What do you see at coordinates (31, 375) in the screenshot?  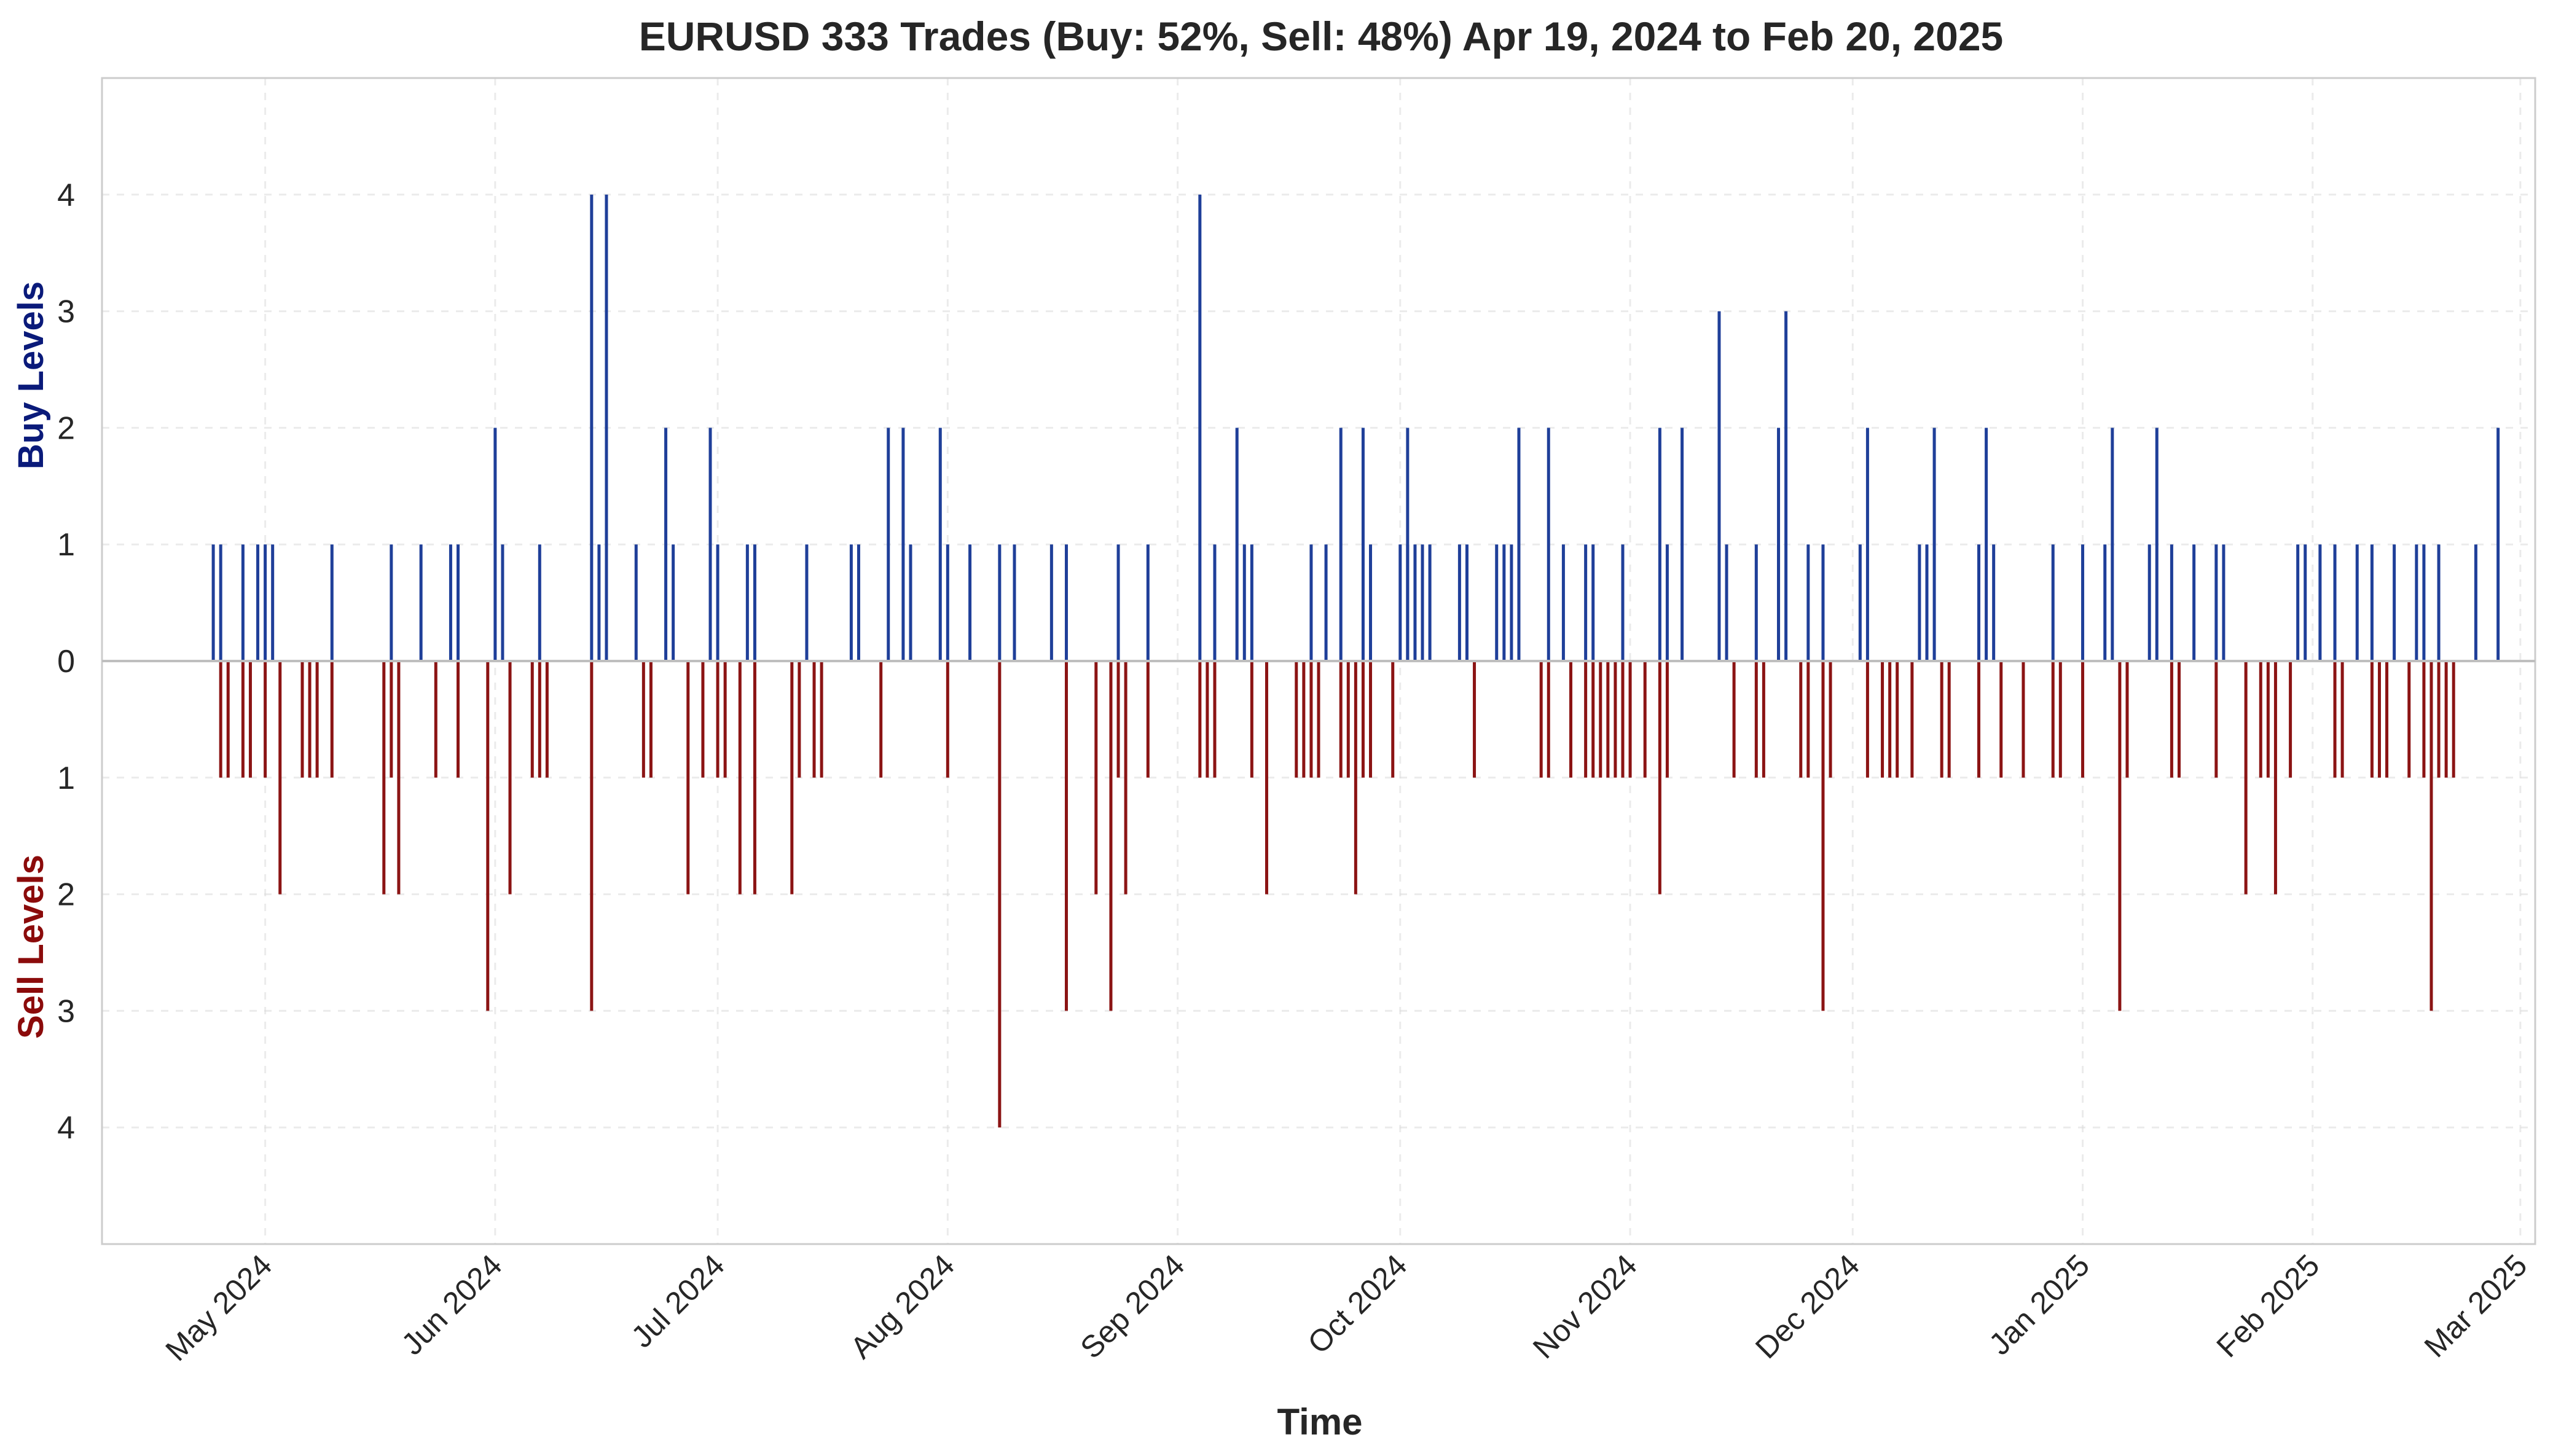 I see `y-axis-label-buy: Buy Levels` at bounding box center [31, 375].